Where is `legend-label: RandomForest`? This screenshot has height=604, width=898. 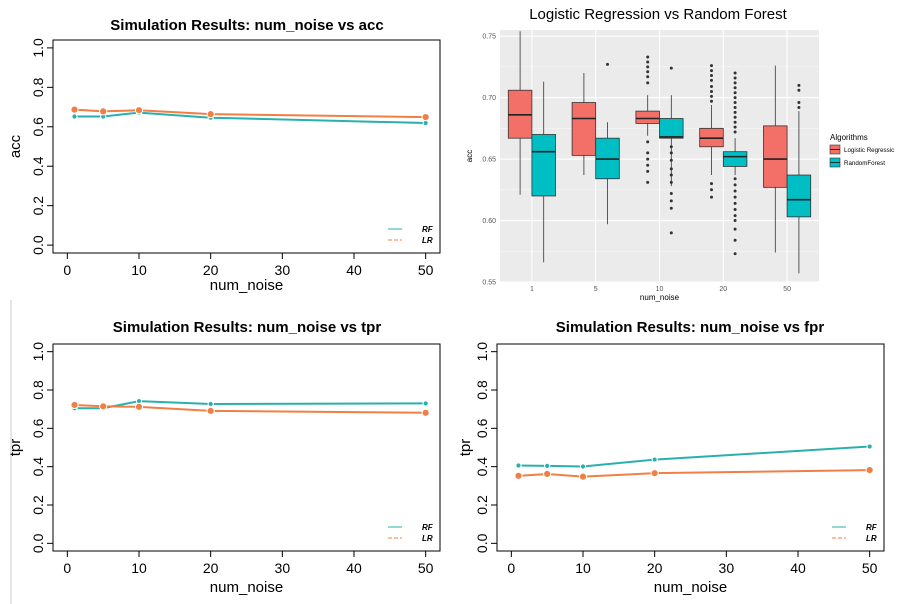
legend-label: RandomForest is located at coordinates (864, 163).